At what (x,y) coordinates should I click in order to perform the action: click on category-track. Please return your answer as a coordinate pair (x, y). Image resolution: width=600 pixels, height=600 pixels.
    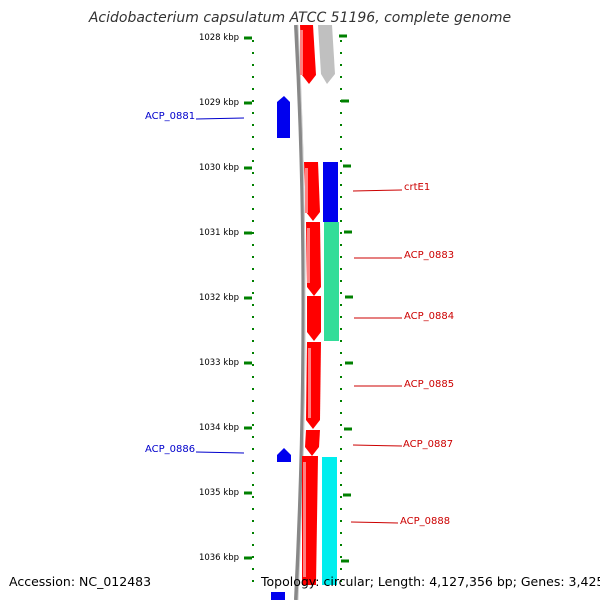
    Looking at the image, I should click on (328, 305).